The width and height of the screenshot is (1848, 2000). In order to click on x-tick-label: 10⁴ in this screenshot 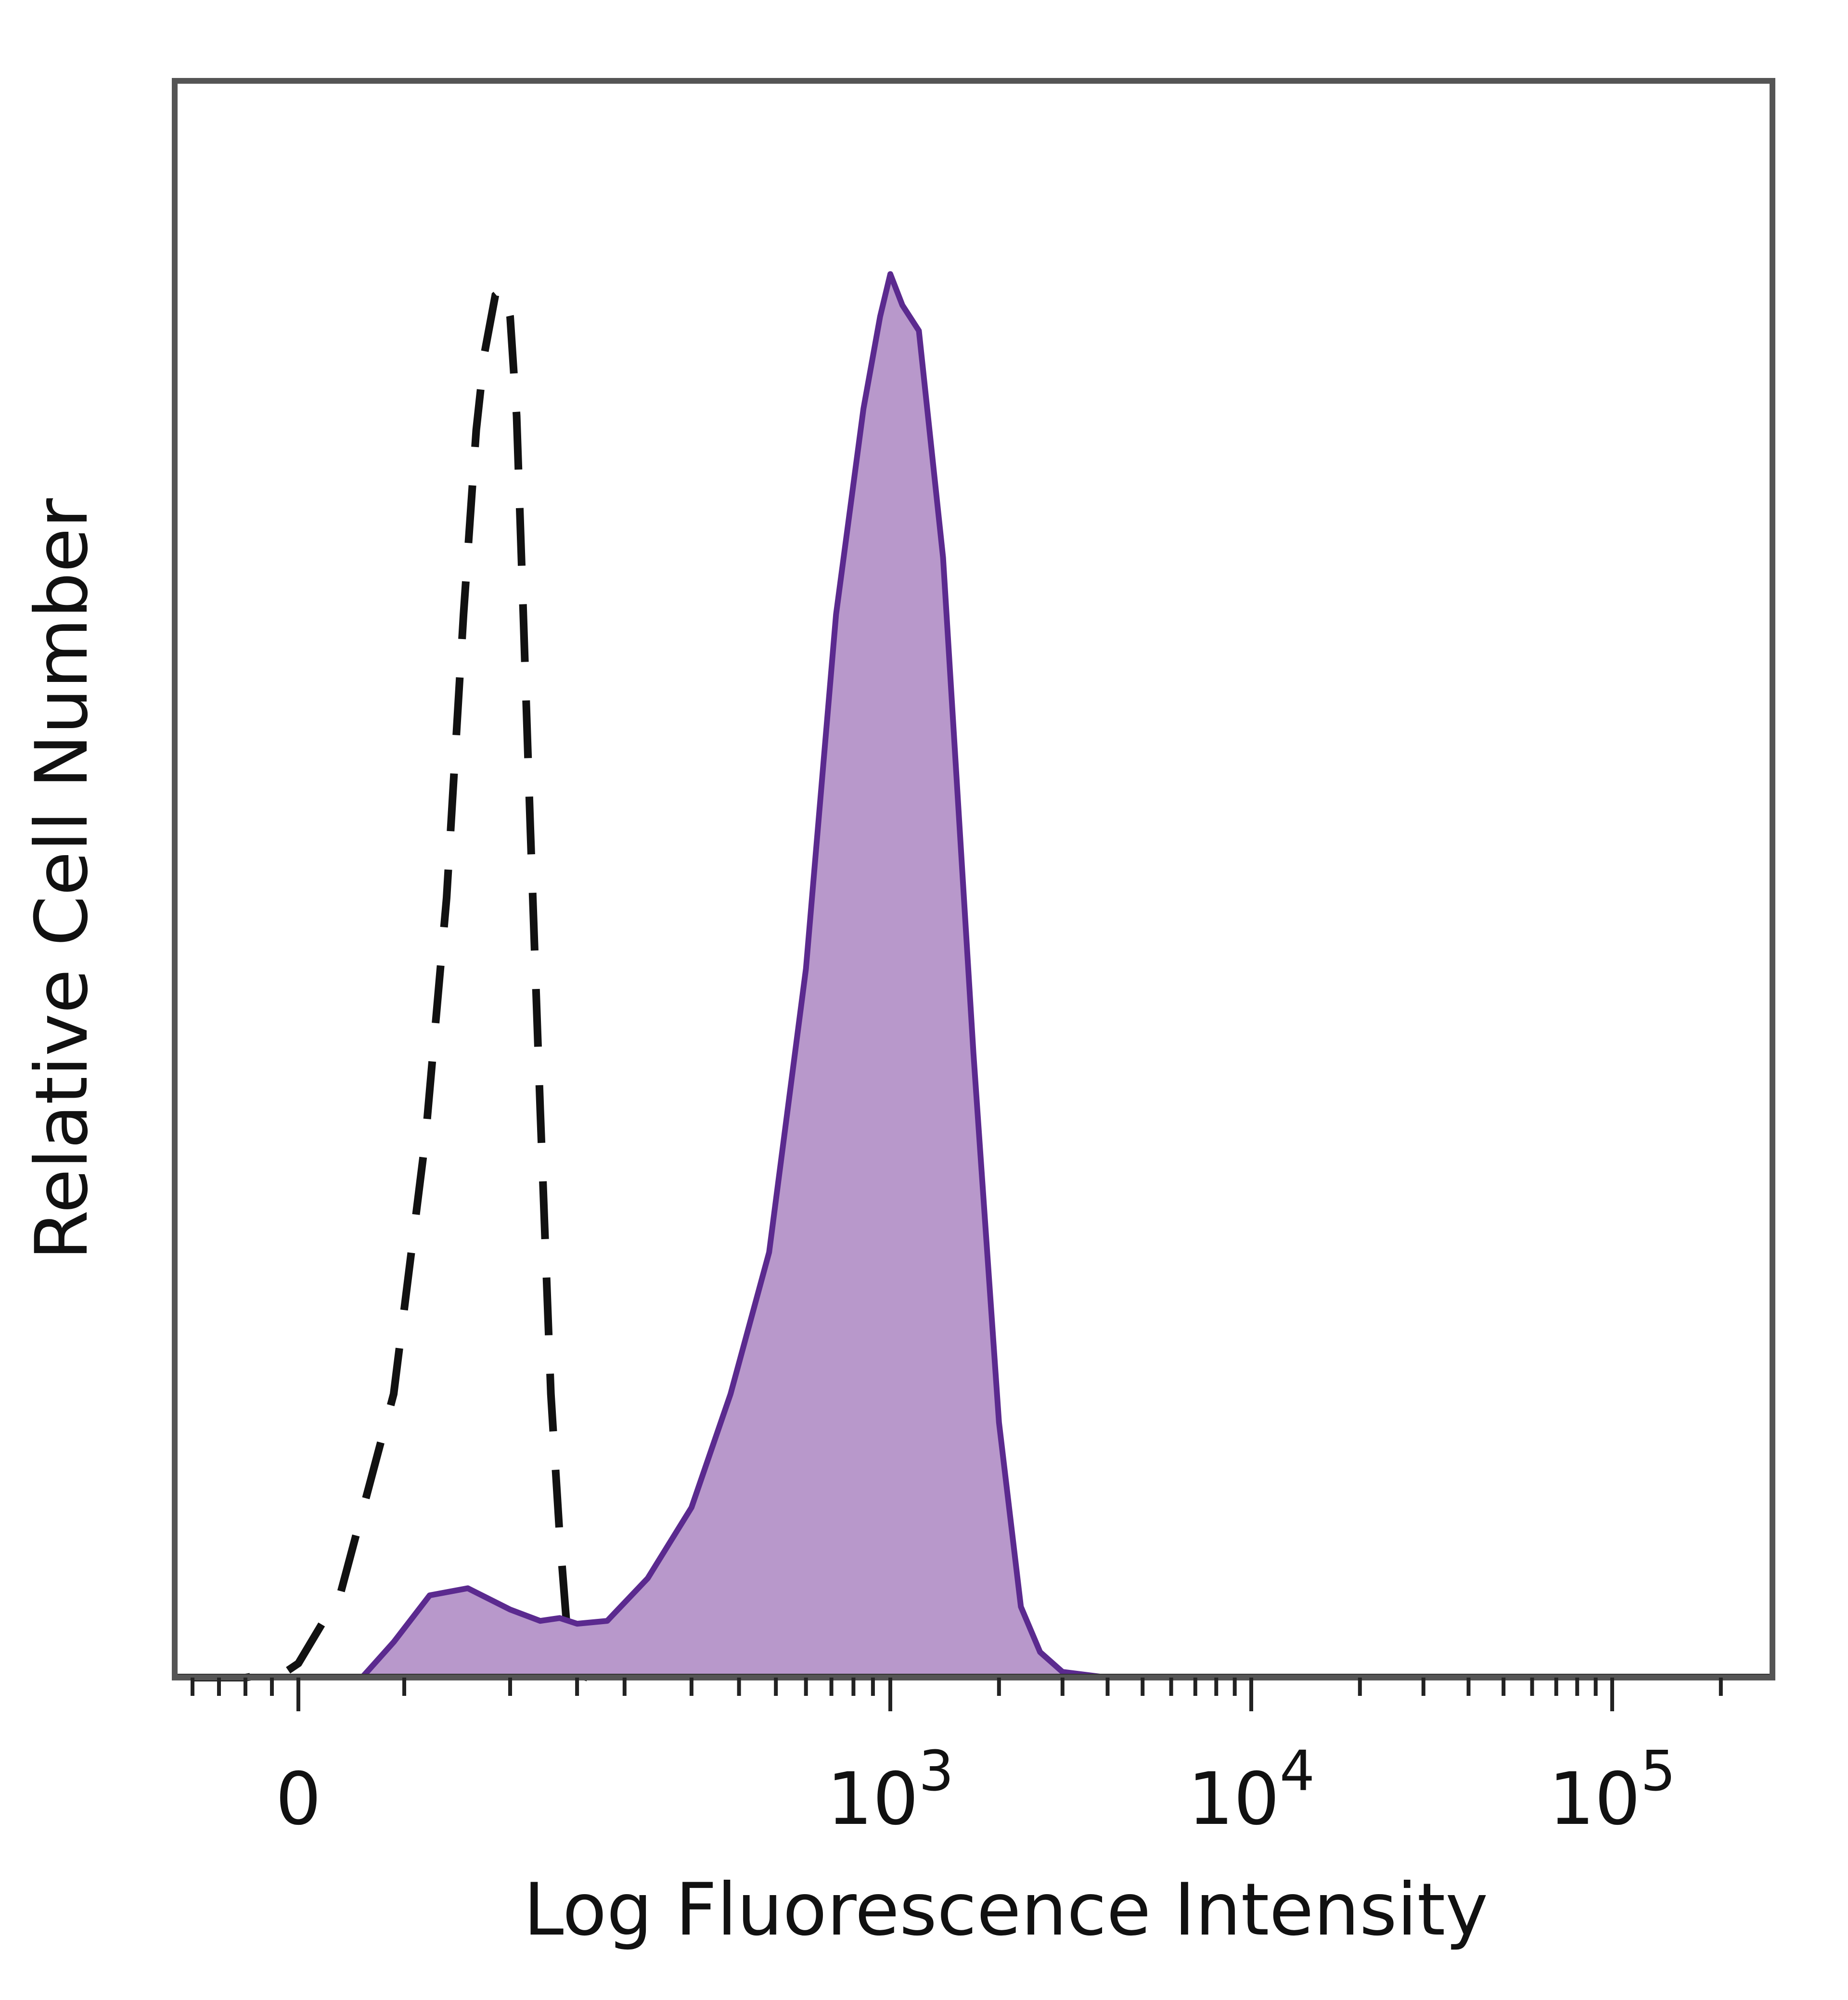, I will do `click(1251, 1790)`.